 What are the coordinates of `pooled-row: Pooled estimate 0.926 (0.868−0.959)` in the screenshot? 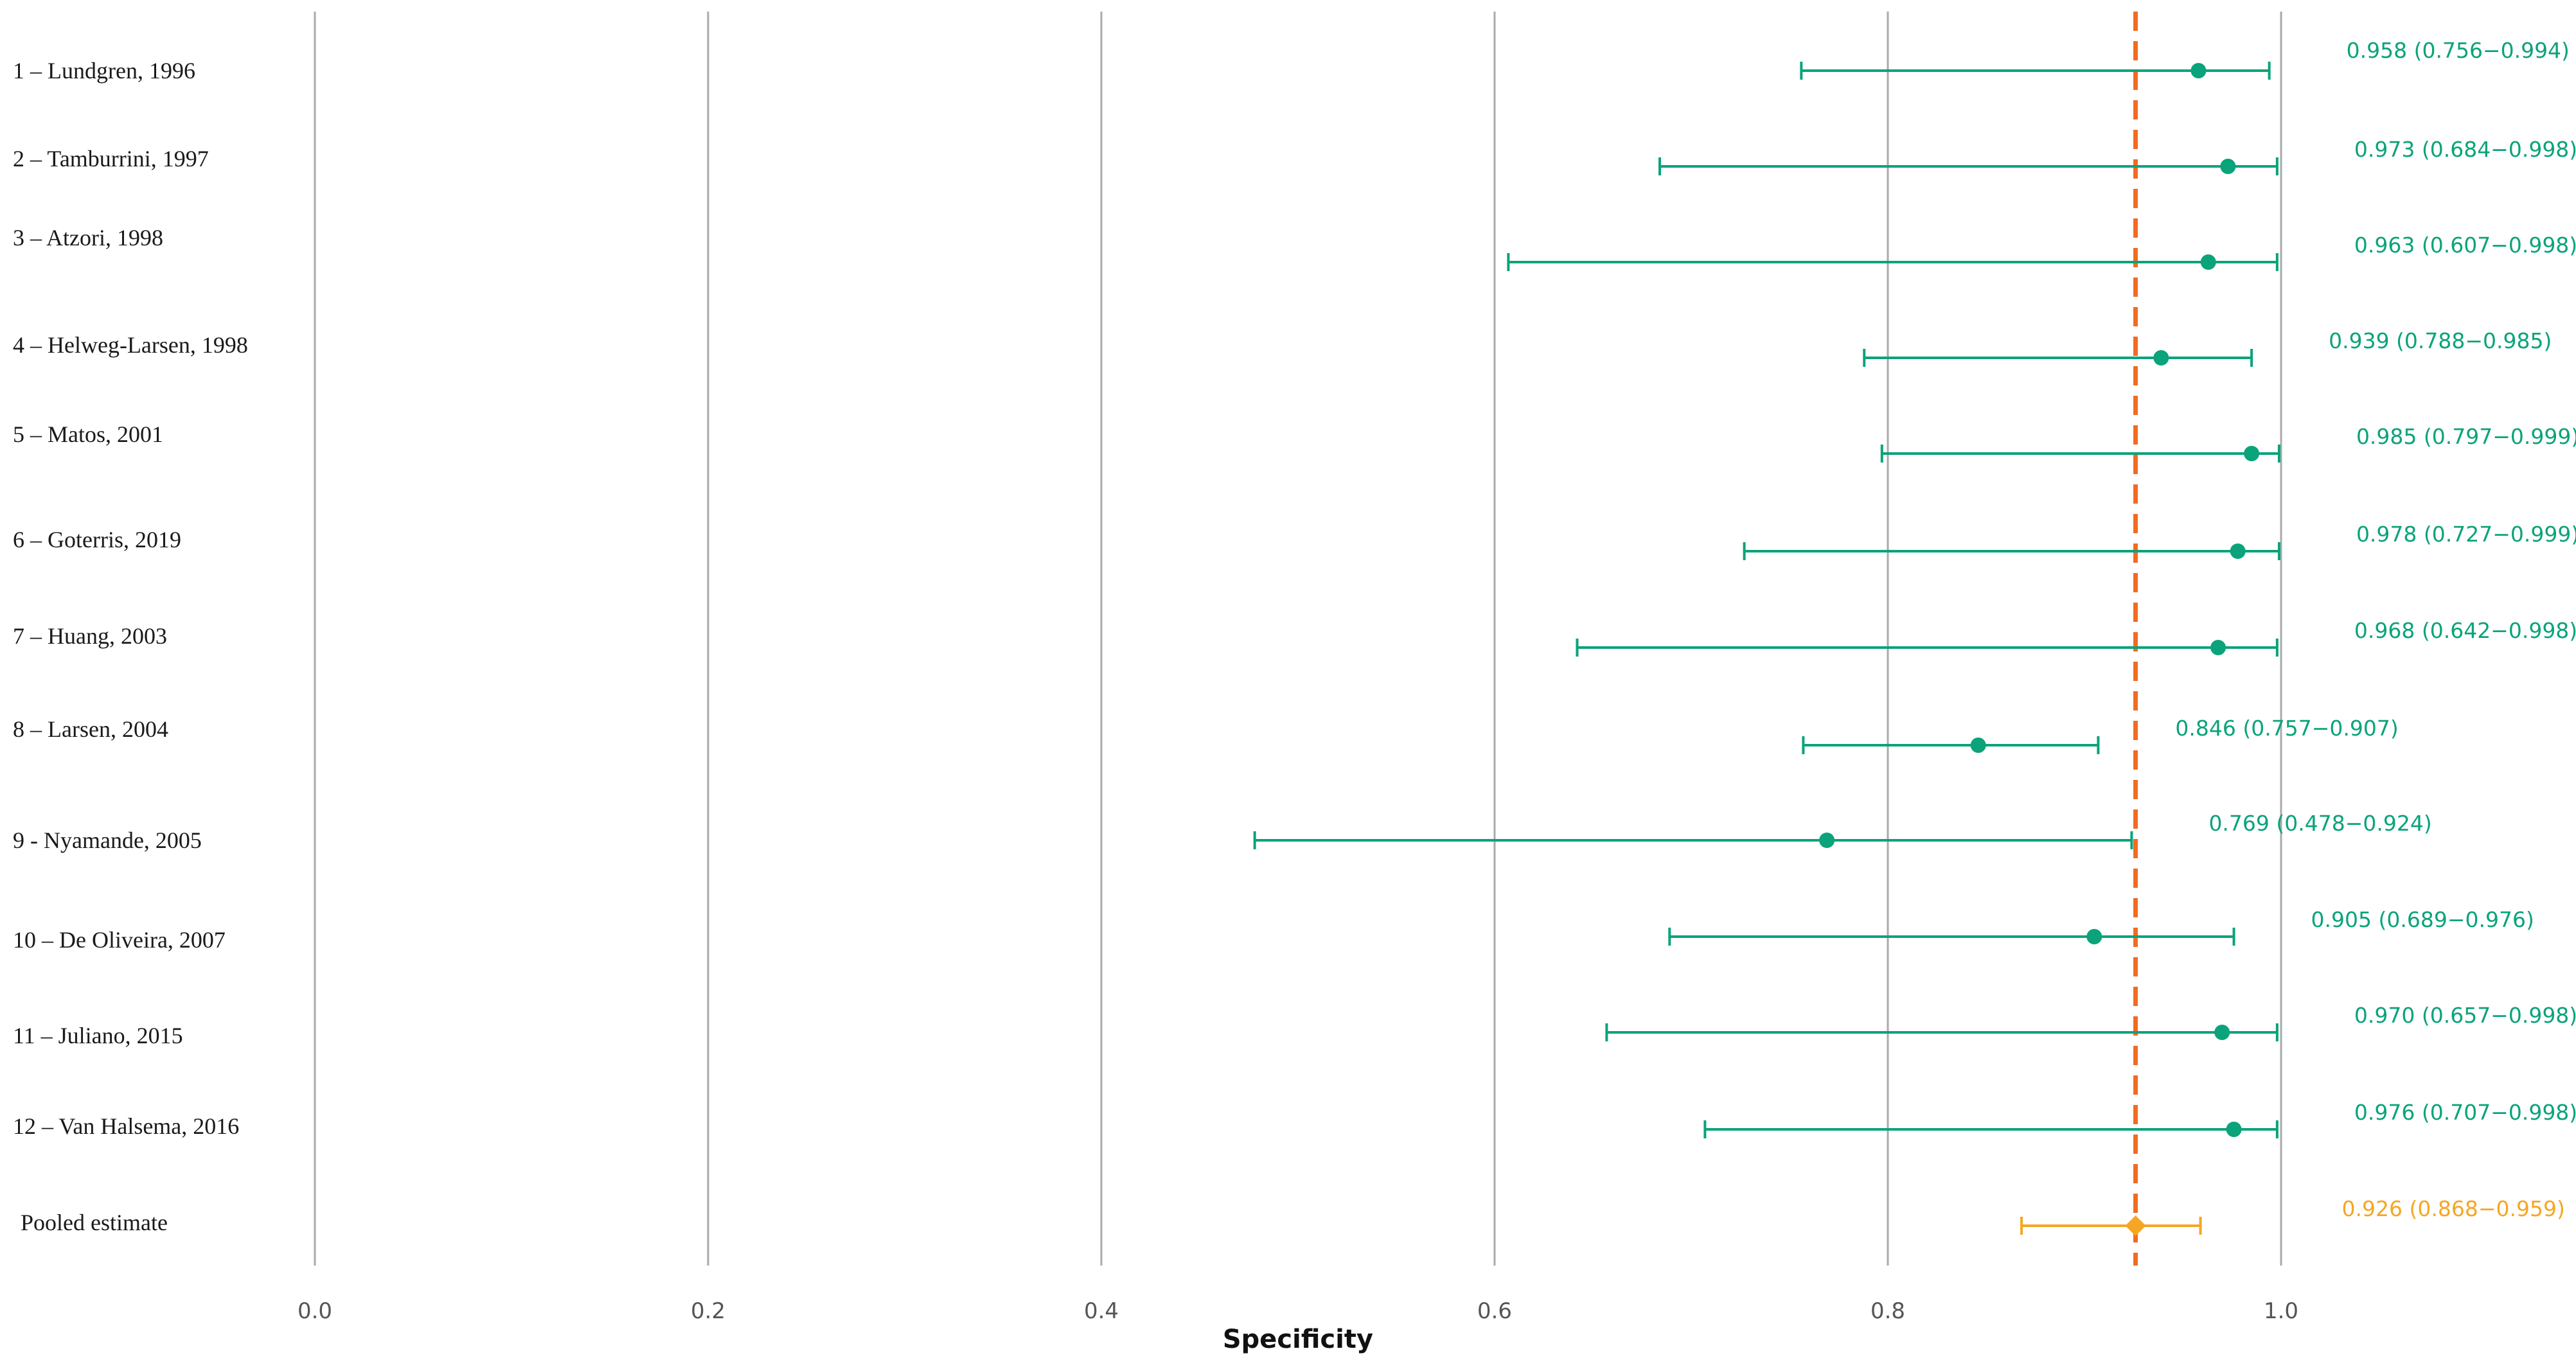 It's located at (1293, 1216).